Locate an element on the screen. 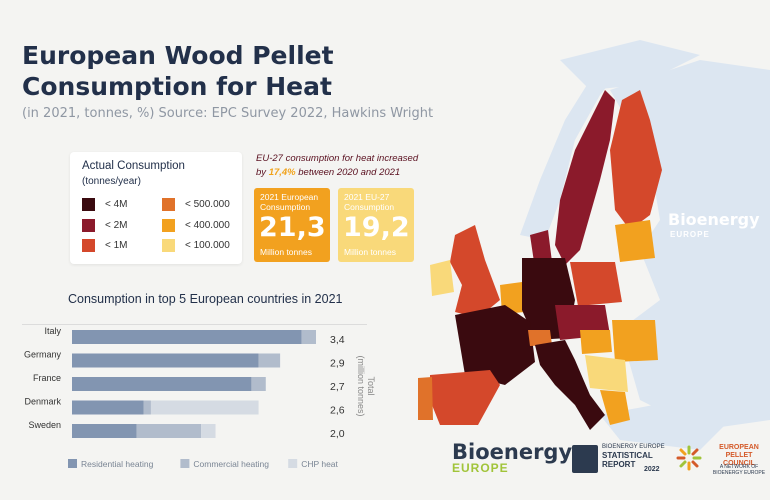  total-label: 2,9 is located at coordinates (337, 364).